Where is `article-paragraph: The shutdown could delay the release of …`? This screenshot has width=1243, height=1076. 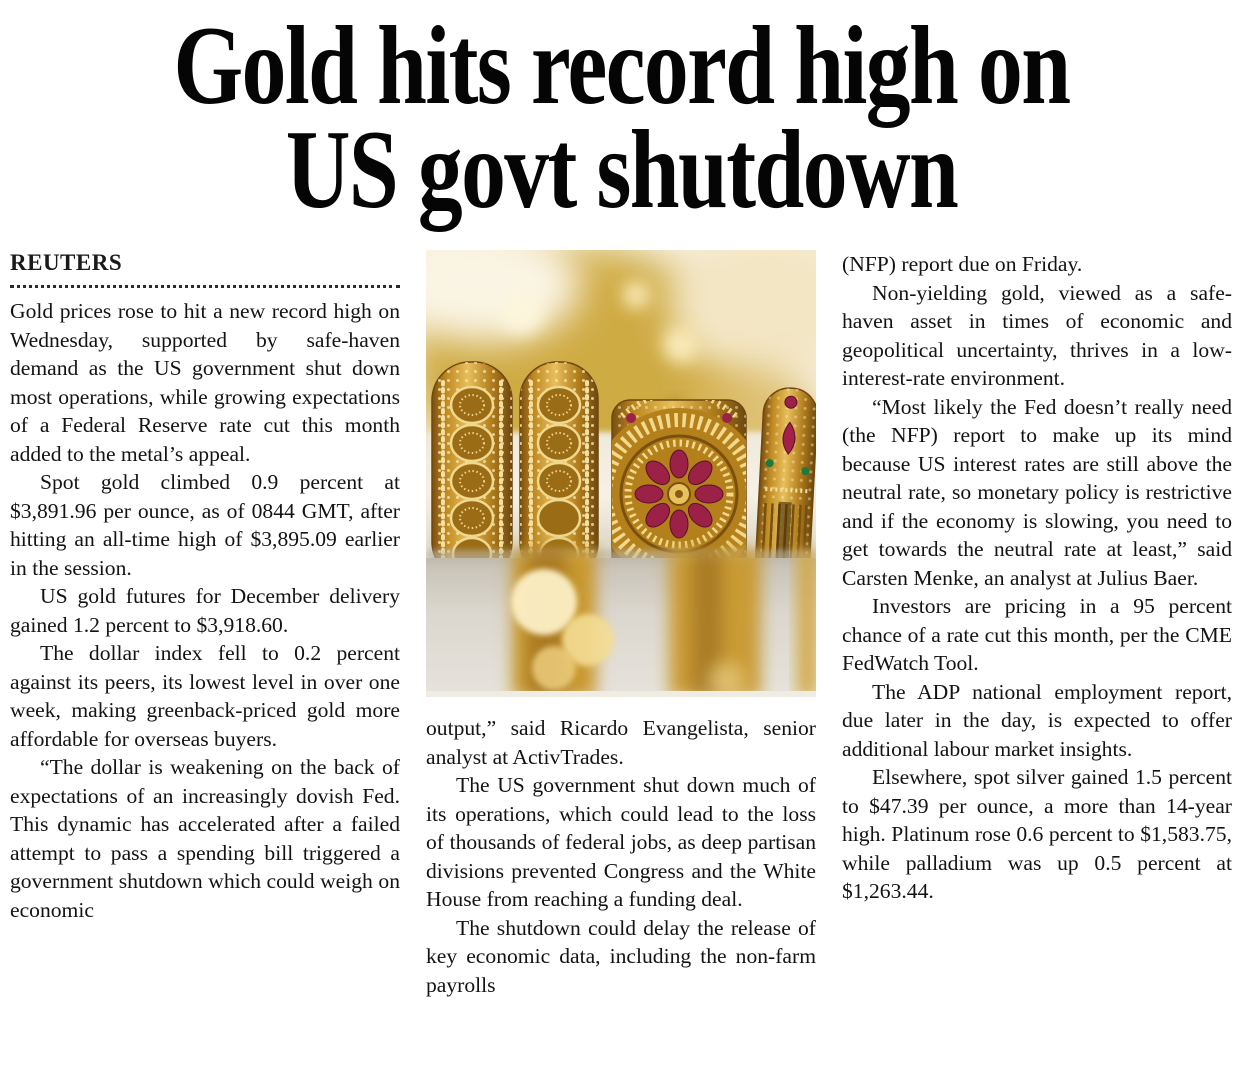
article-paragraph: The shutdown could delay the release of … is located at coordinates (621, 956).